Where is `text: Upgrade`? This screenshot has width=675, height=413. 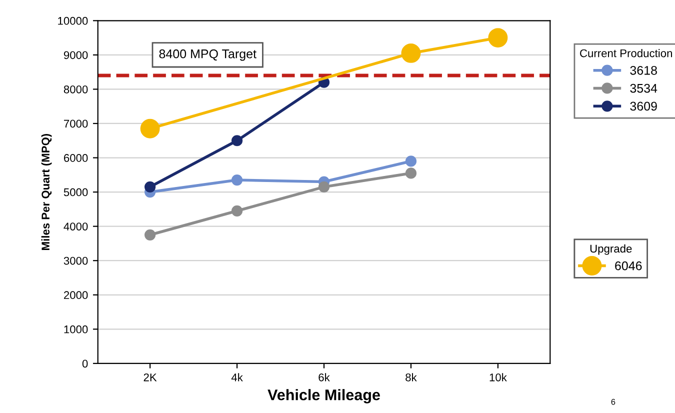
text: Upgrade is located at coordinates (611, 249).